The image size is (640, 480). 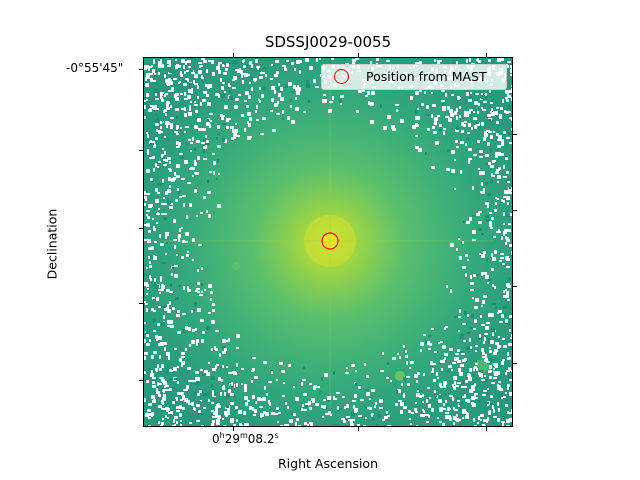 I want to click on x-axis-label: Right Ascension, so click(x=328, y=463).